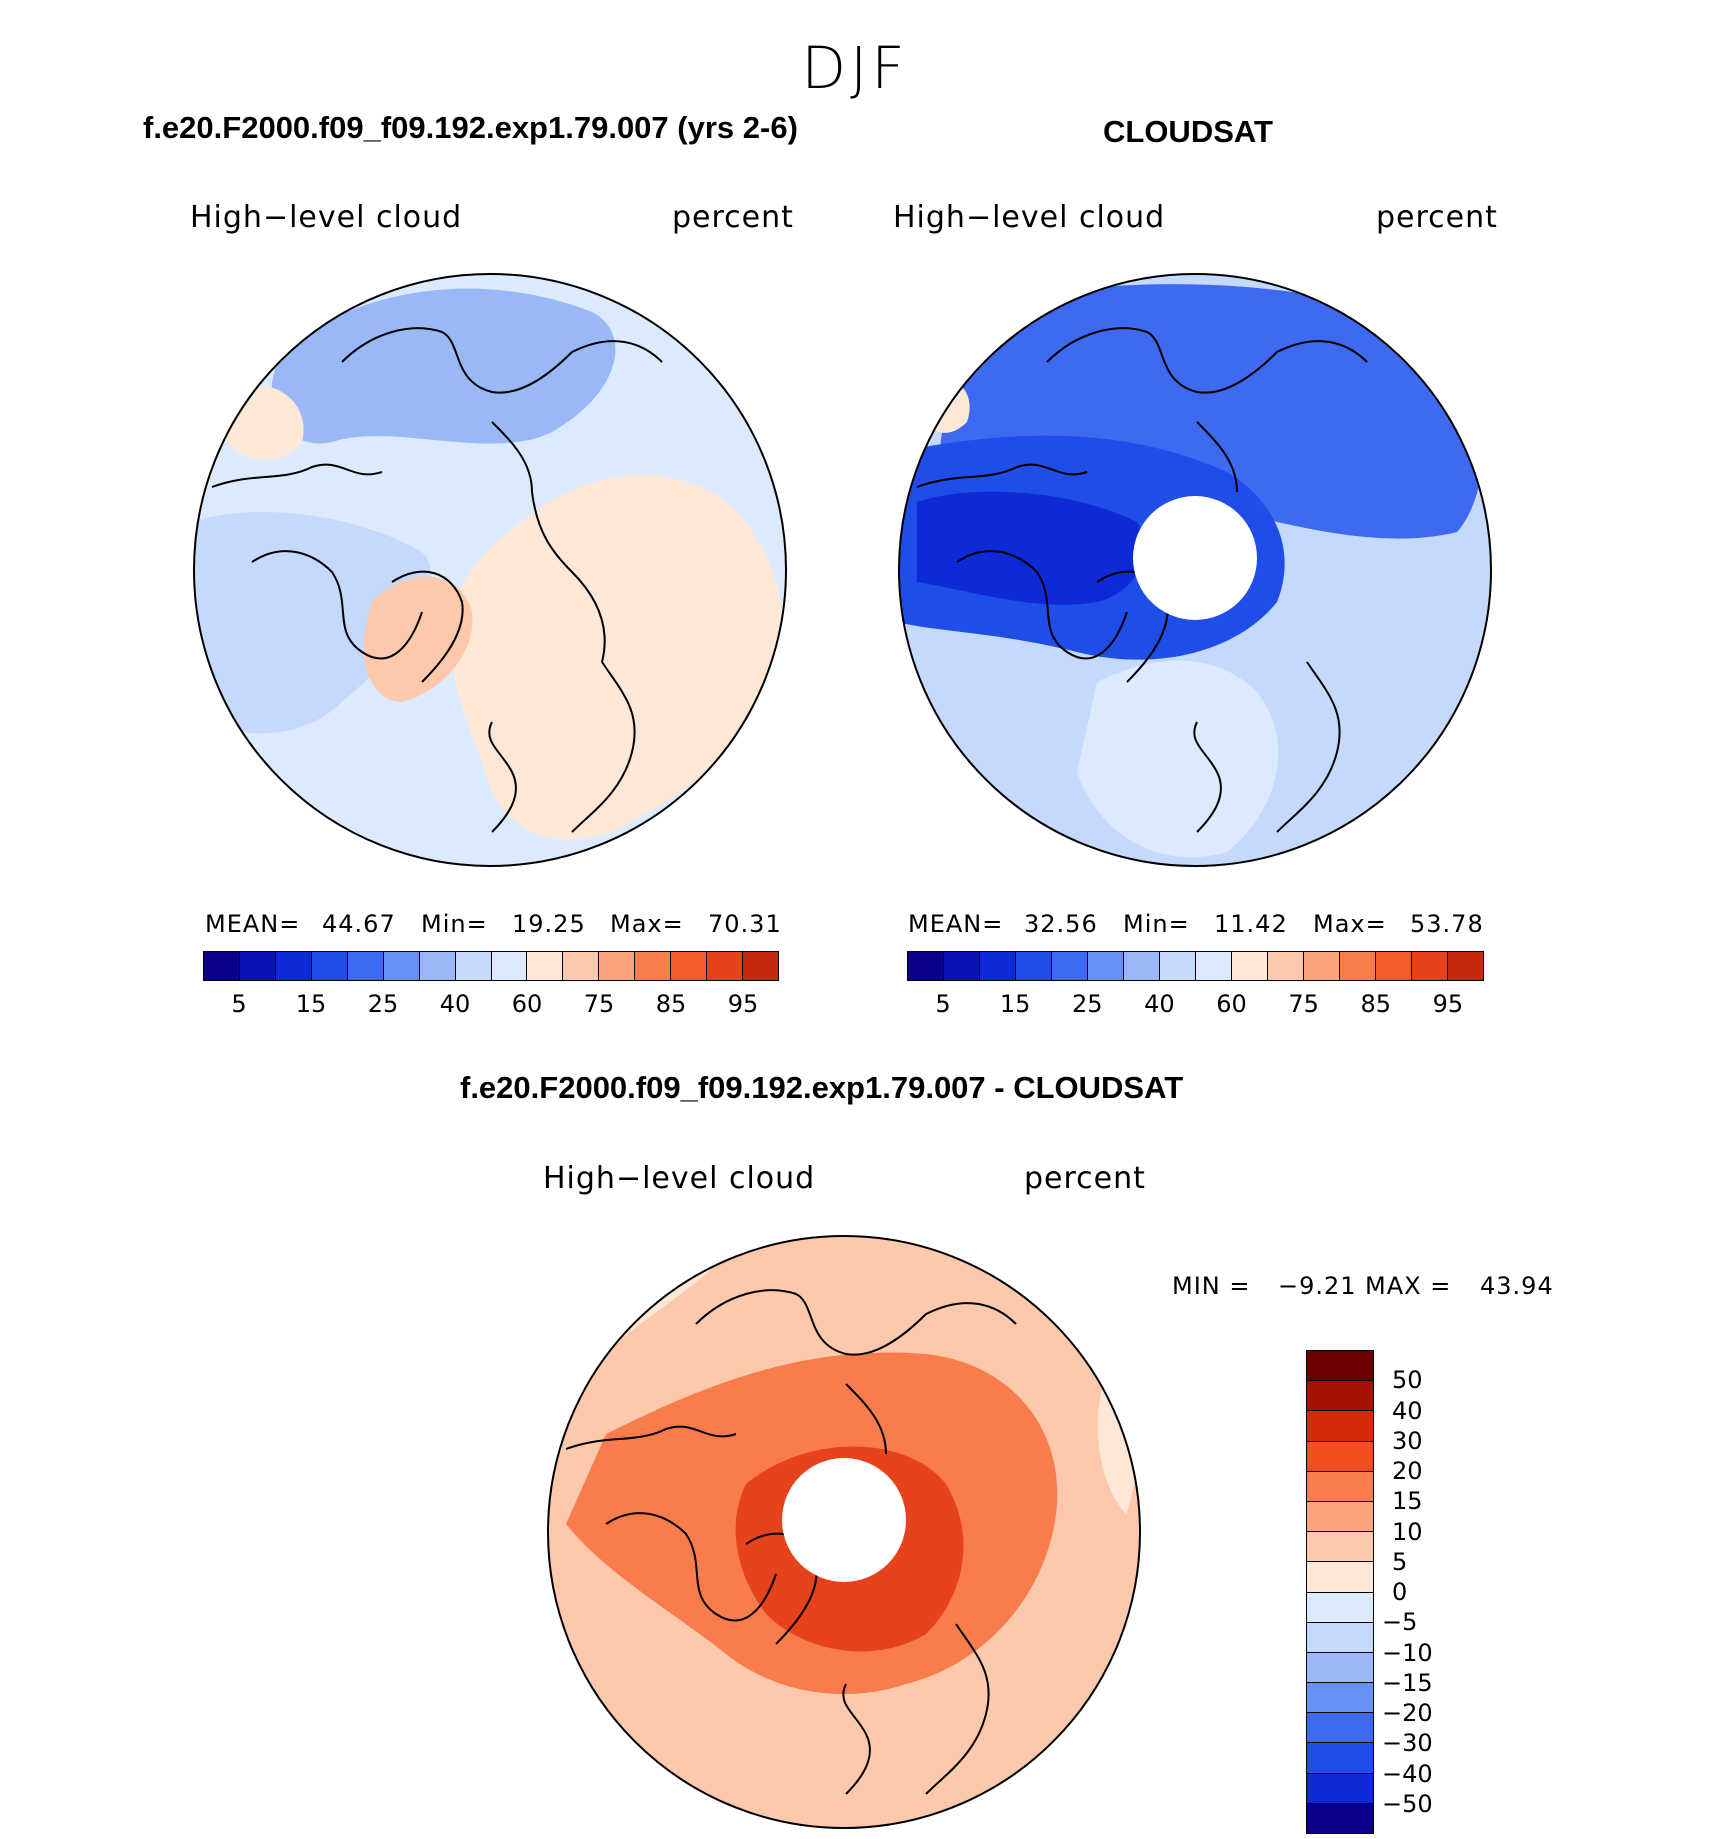 The height and width of the screenshot is (1839, 1710). Describe the element at coordinates (1156, 924) in the screenshot. I see `obs-min-label: Min=` at that location.